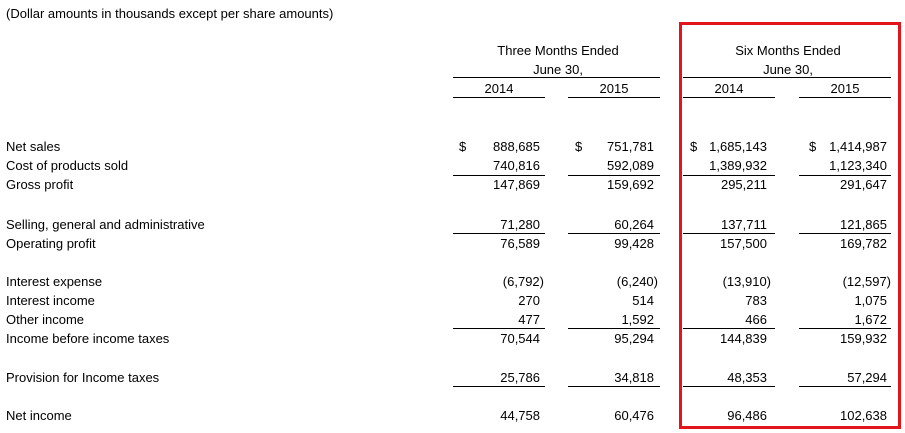 The height and width of the screenshot is (433, 905). What do you see at coordinates (813, 146) in the screenshot?
I see `dollar-sign-col4: $` at bounding box center [813, 146].